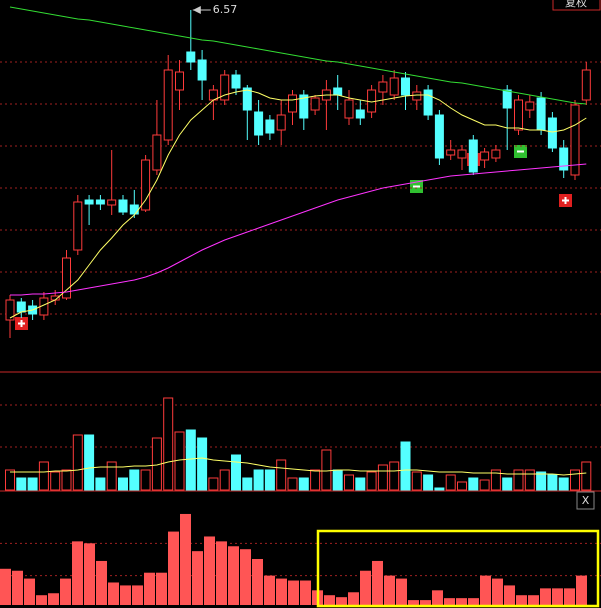 This screenshot has height=608, width=601. I want to click on moving-average-line, so click(298, 466).